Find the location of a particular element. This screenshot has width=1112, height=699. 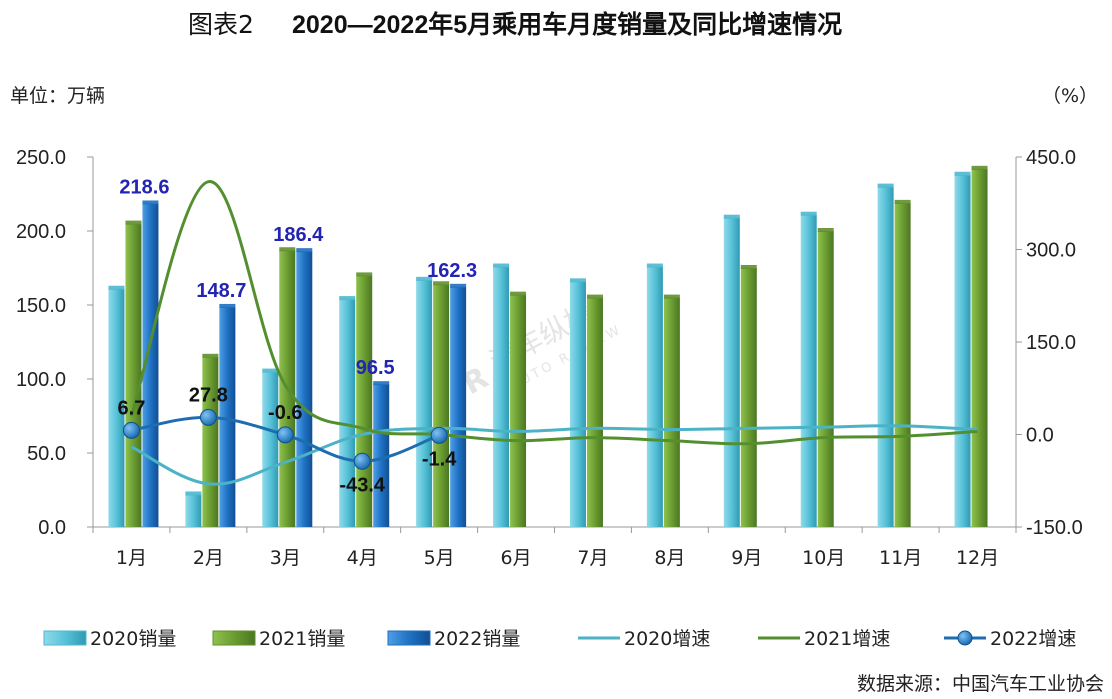

left-axis-unit: 单位：万辆 is located at coordinates (57, 96).